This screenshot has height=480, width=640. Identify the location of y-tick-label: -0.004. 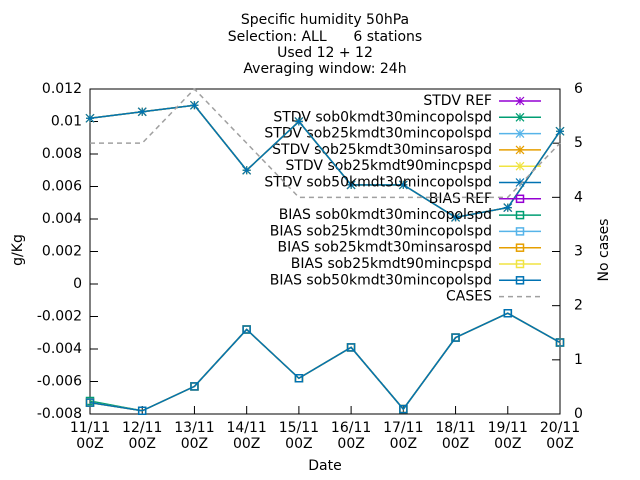
(59, 349).